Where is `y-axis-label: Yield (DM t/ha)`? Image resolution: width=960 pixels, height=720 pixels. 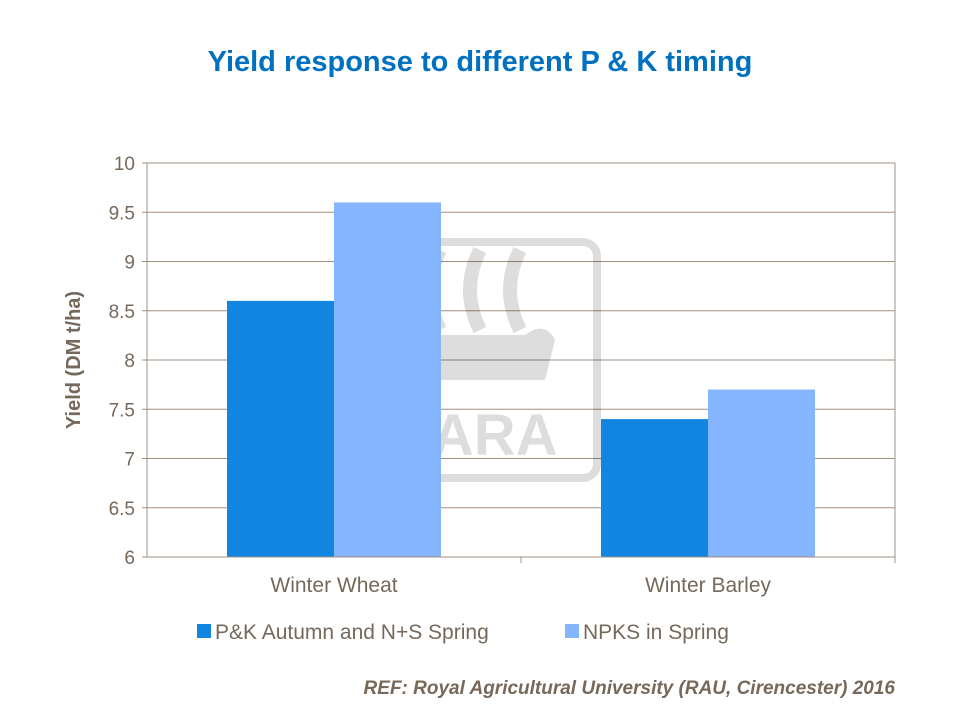 y-axis-label: Yield (DM t/ha) is located at coordinates (74, 360).